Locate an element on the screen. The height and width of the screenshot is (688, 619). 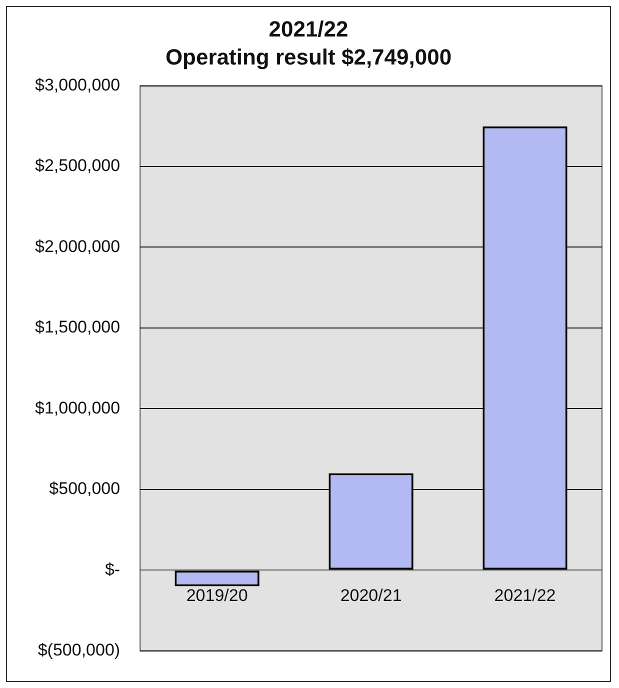
y-tick-label: $1,500,000 is located at coordinates (77, 327).